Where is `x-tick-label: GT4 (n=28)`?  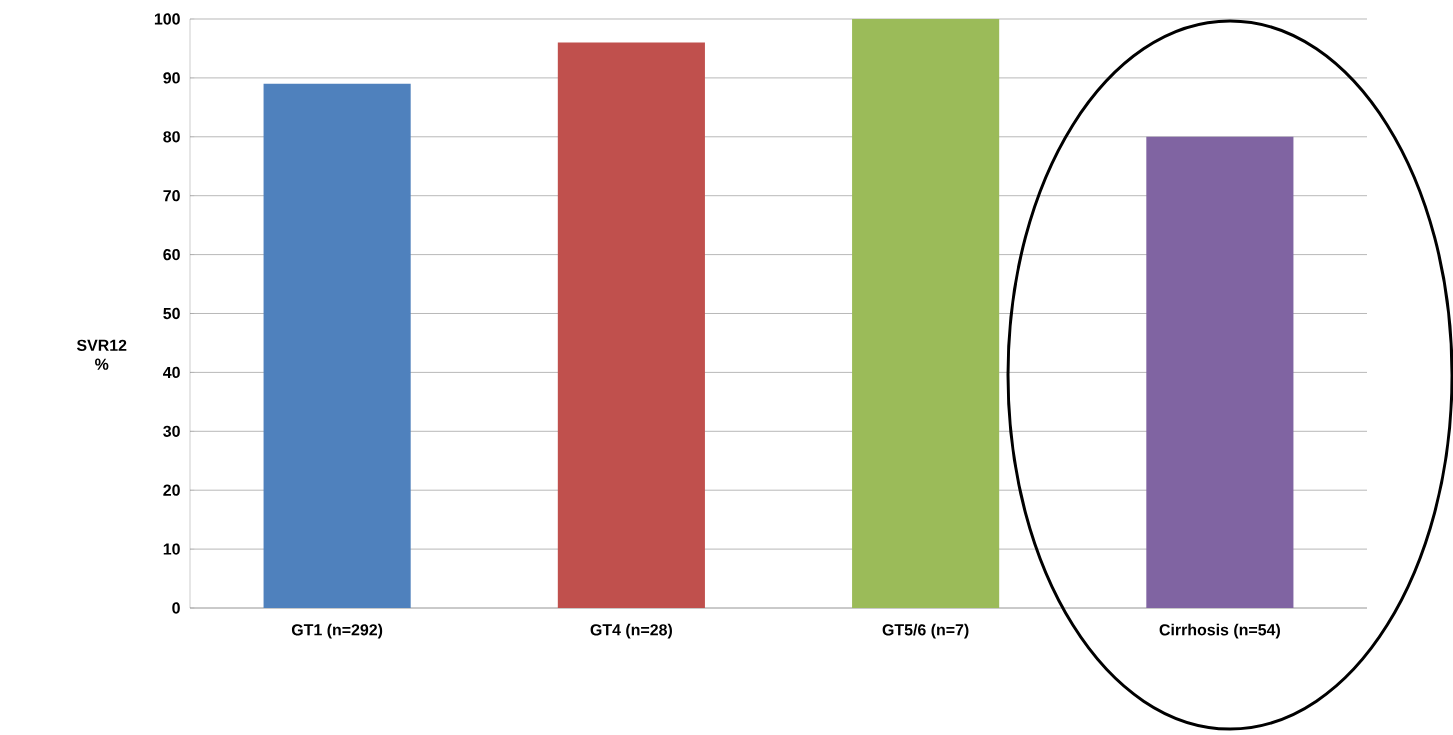 x-tick-label: GT4 (n=28) is located at coordinates (631, 631).